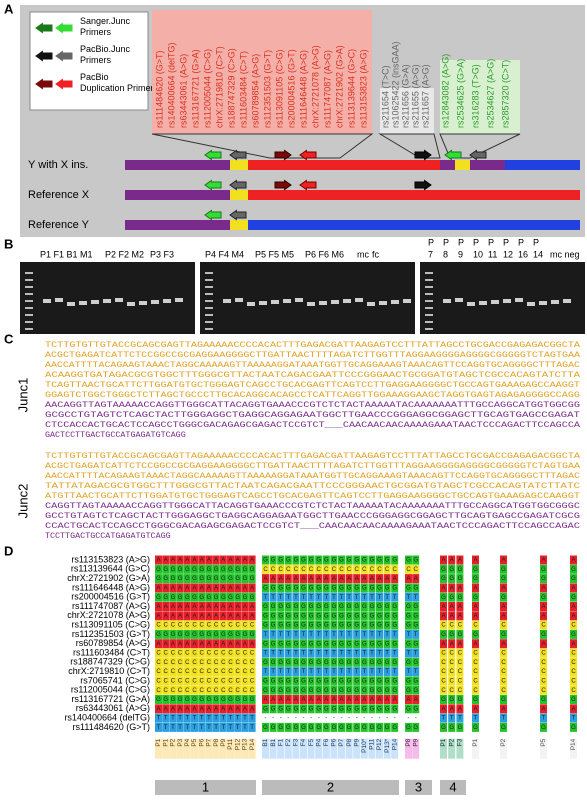  Describe the element at coordinates (216, 742) in the screenshot. I see `column-label: P8` at that location.